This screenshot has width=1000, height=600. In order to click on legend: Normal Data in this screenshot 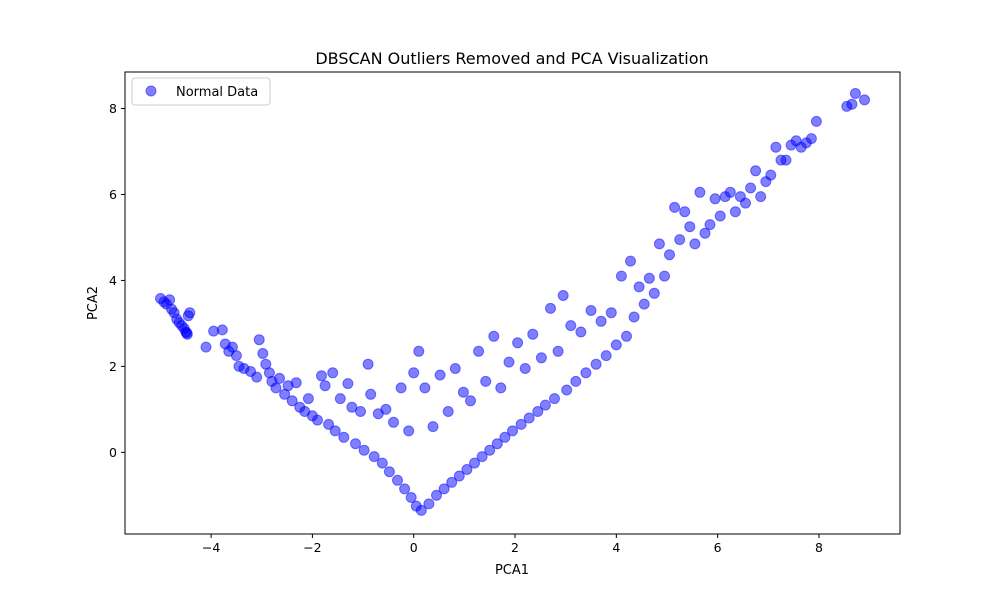, I will do `click(201, 91)`.